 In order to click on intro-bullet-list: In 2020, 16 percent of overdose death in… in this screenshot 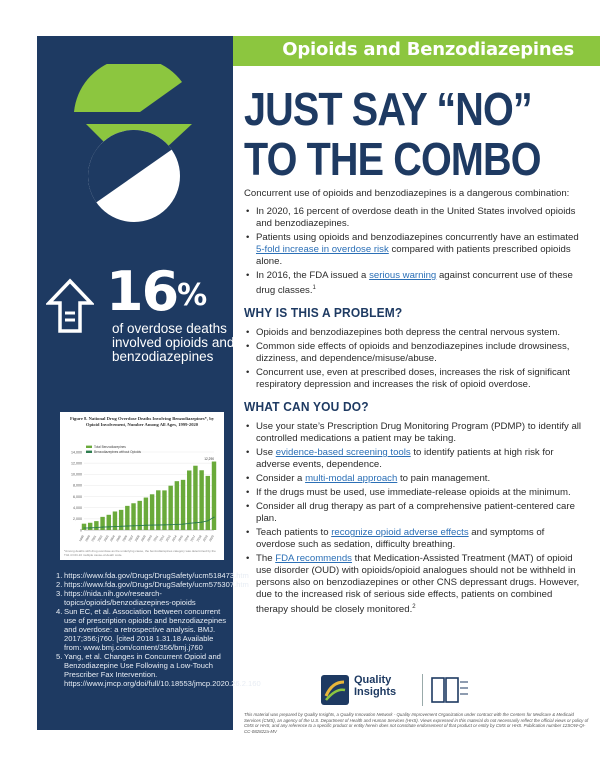, I will do `click(413, 251)`.